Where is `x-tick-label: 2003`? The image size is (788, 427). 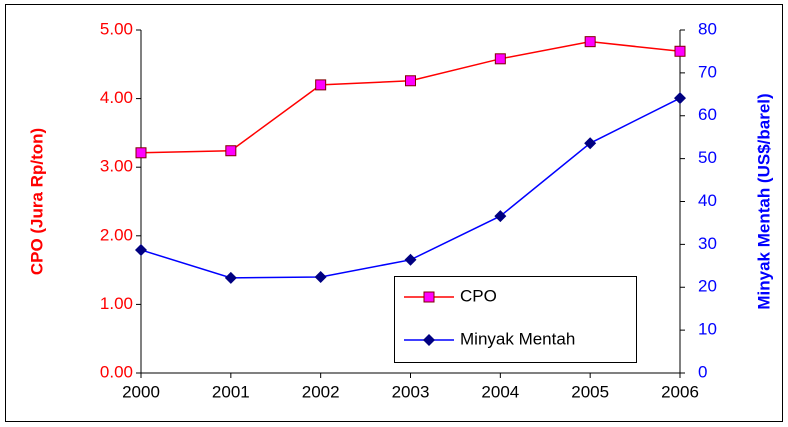
x-tick-label: 2003 is located at coordinates (411, 391).